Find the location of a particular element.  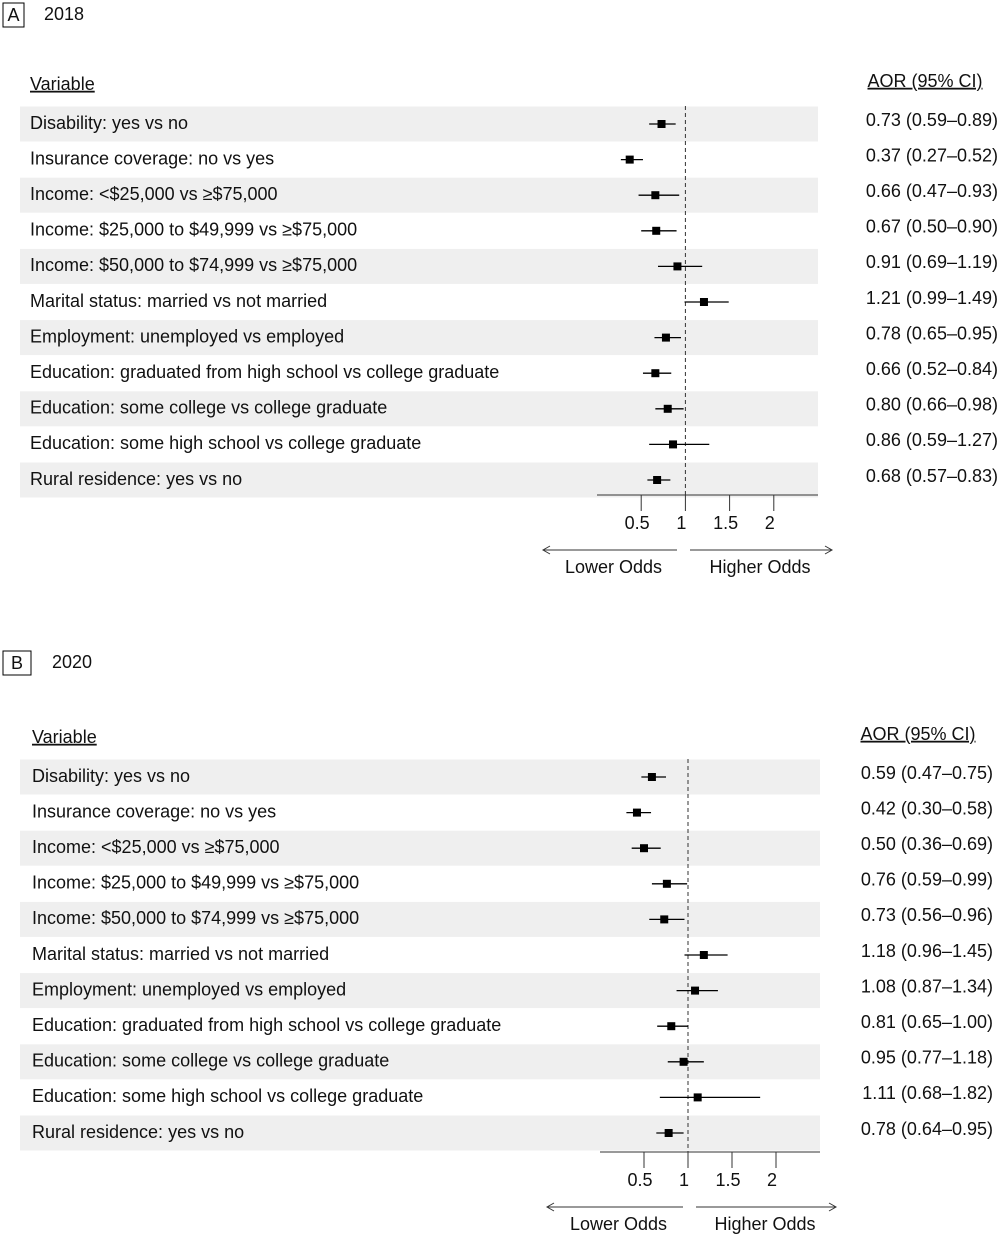

panel-title: 2020 is located at coordinates (72, 662).